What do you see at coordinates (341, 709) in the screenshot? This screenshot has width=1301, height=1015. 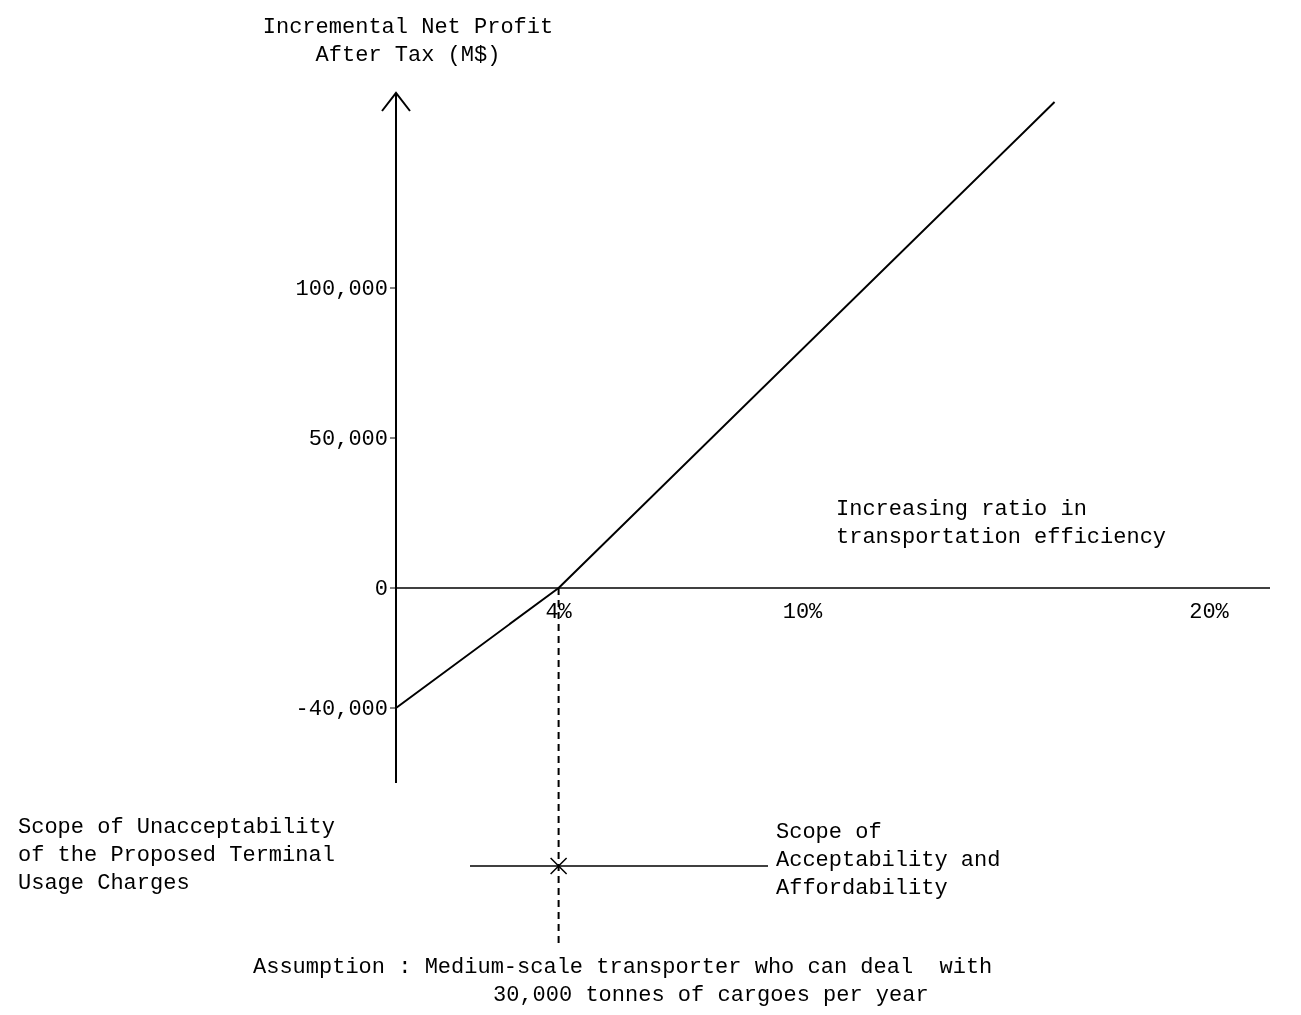 I see `y-tick-label: -40,000` at bounding box center [341, 709].